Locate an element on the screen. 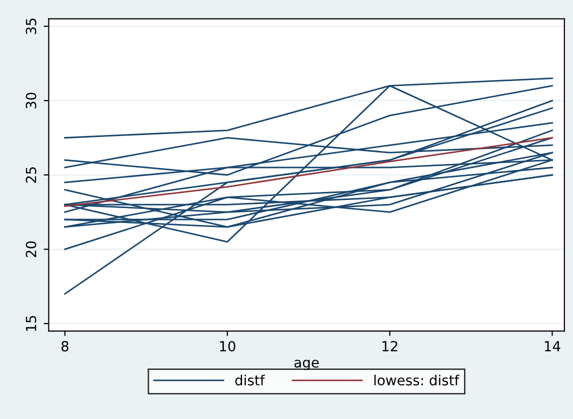 This screenshot has width=573, height=419. y-tick-label: 20 is located at coordinates (31, 249).